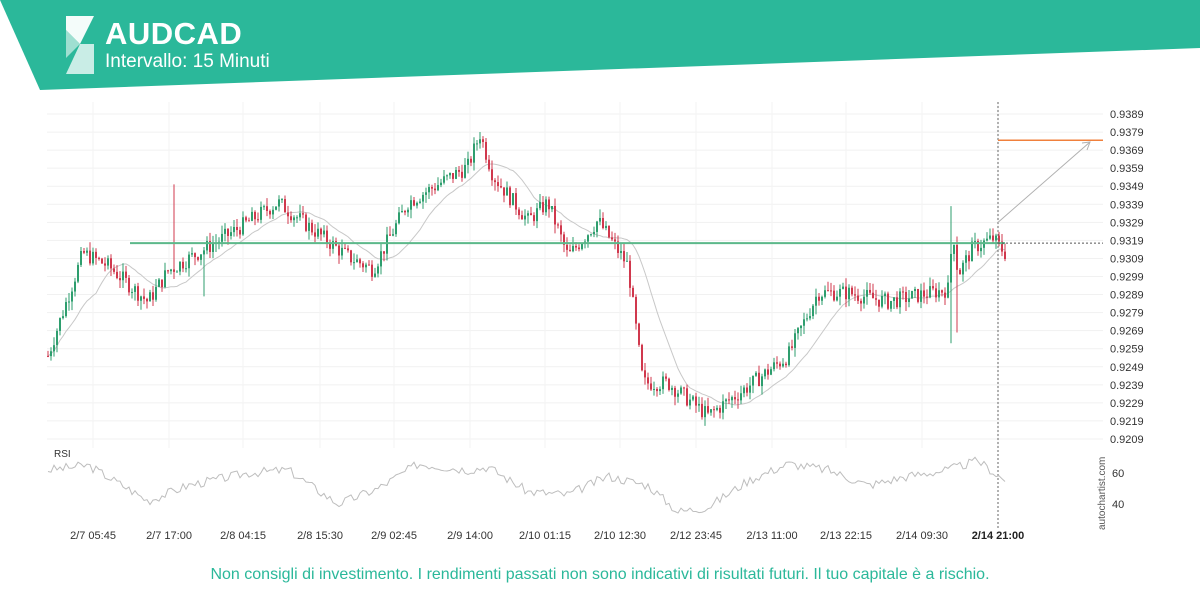 The image size is (1200, 600). Describe the element at coordinates (846, 536) in the screenshot. I see `x-tick-label: 2/13 22:15` at that location.